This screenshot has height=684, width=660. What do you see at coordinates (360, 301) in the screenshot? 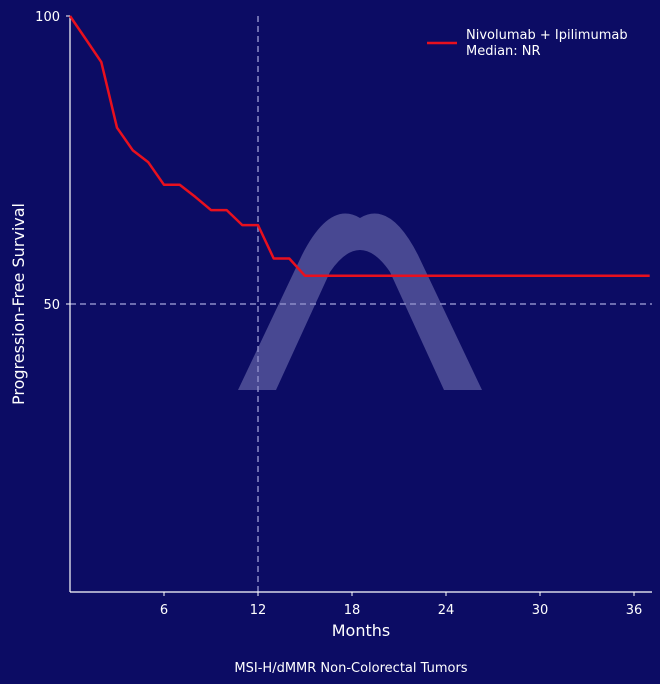
I see `watermark-logo-icon` at bounding box center [360, 301].